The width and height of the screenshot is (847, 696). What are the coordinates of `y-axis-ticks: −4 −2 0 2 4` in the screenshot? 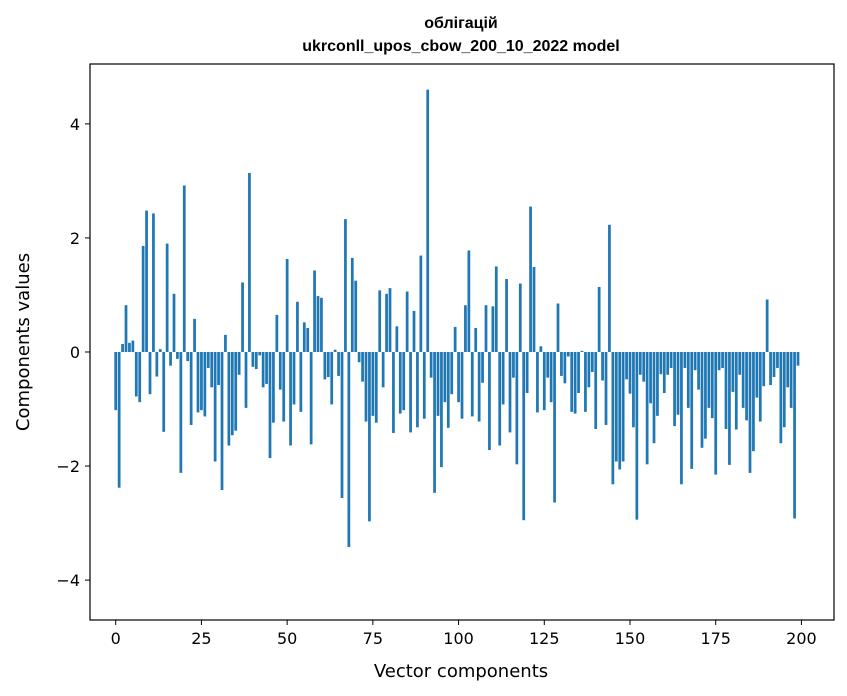 It's located at (73, 352).